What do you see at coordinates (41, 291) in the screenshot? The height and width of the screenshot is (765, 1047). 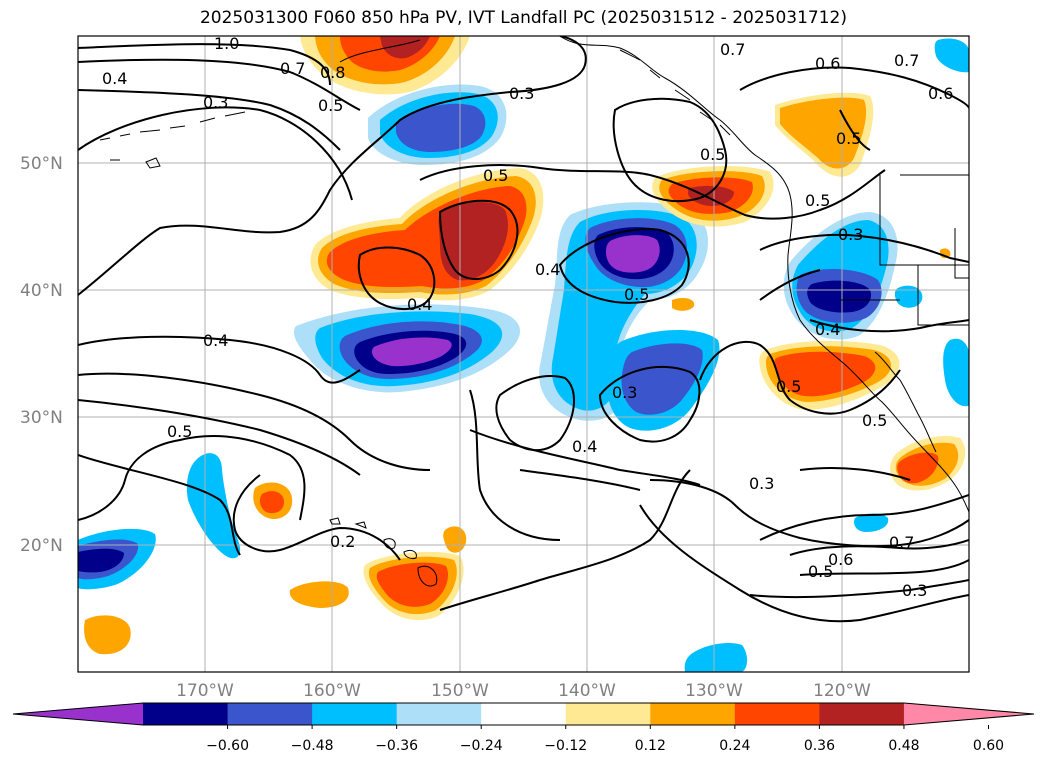 I see `lat-tick-label: 40°N` at bounding box center [41, 291].